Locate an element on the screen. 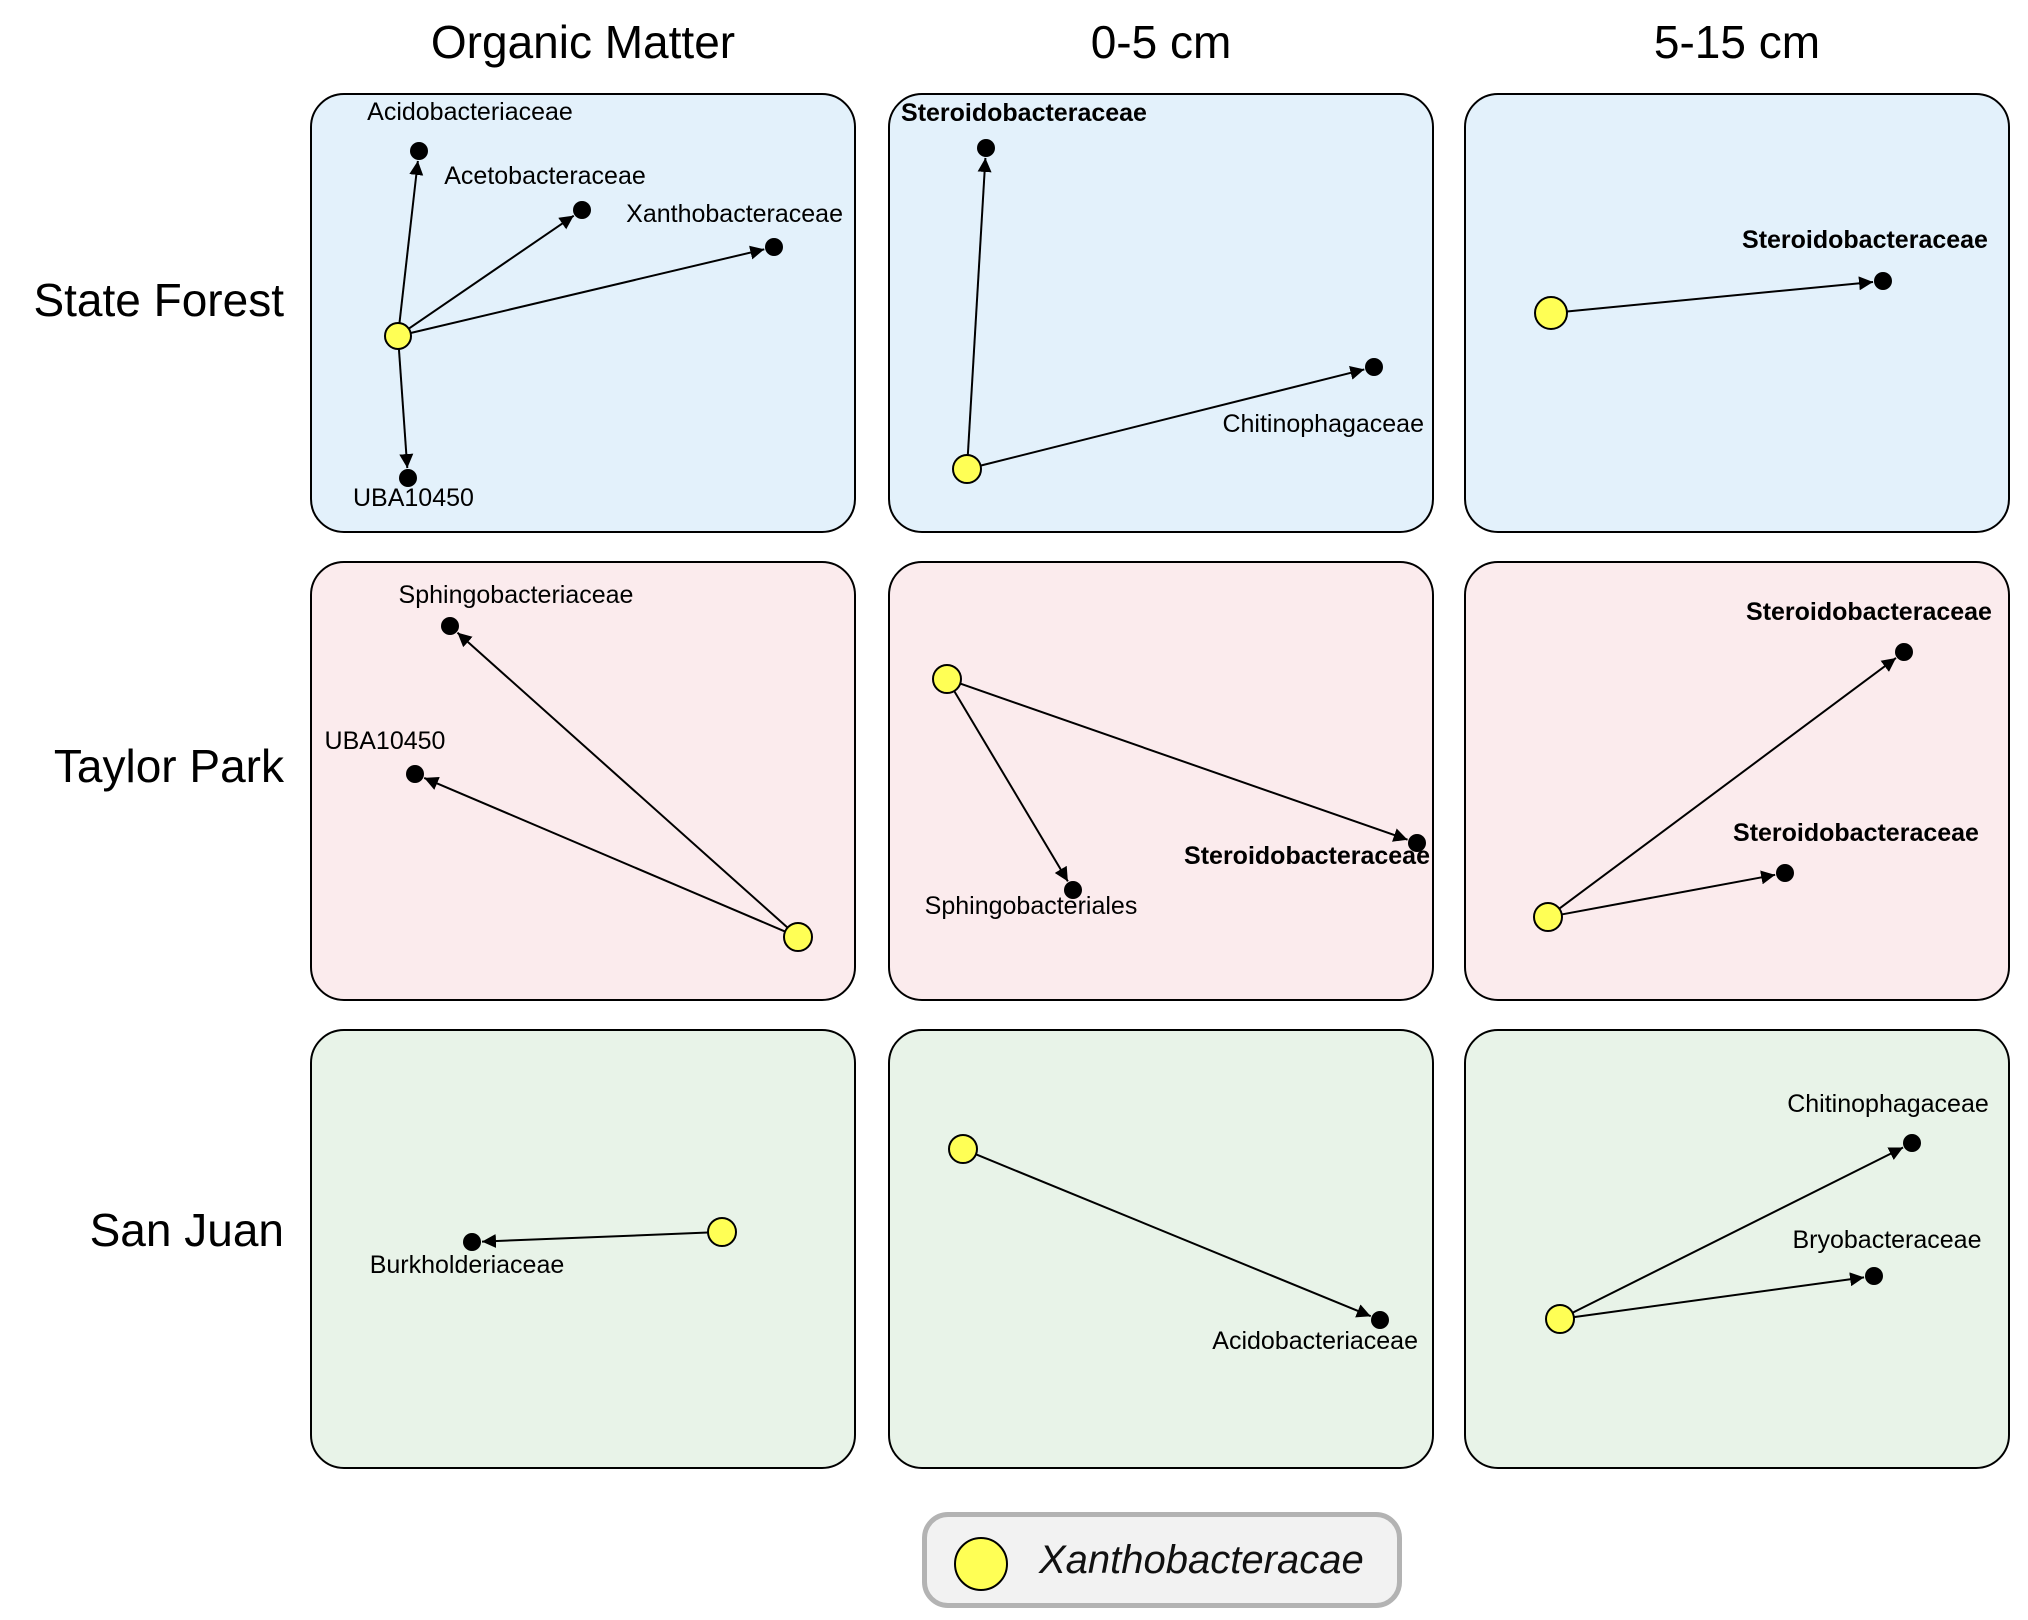  column-header-organic-matter: Organic Matter is located at coordinates (583, 42).